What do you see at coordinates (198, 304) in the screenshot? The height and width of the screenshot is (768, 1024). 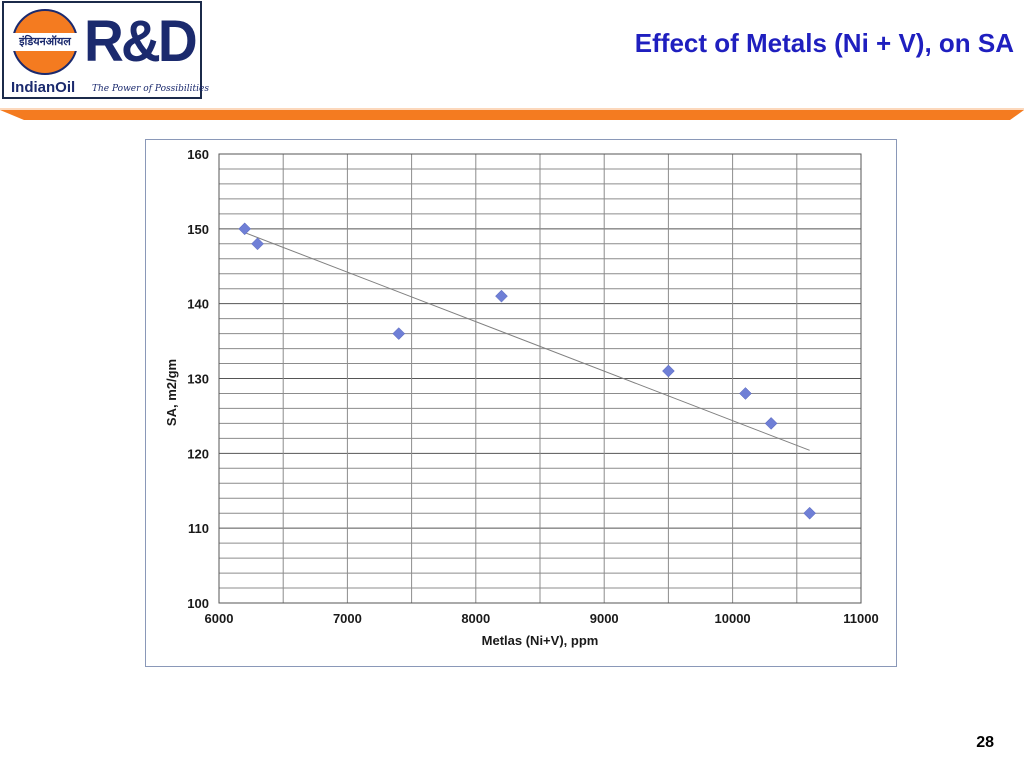 I see `y-tick-label: 140` at bounding box center [198, 304].